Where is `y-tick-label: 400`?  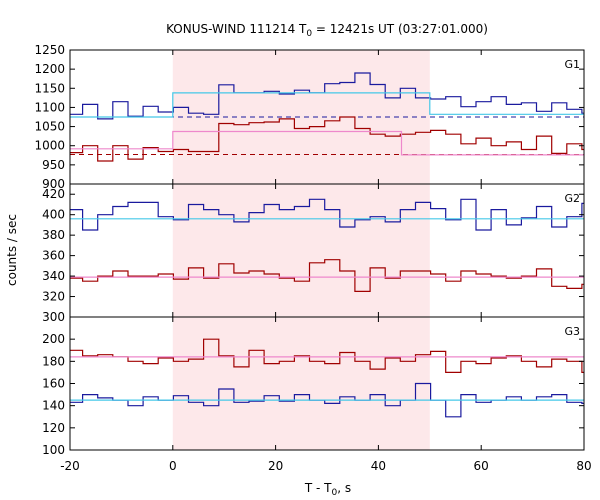
y-tick-label: 400 is located at coordinates (53, 215).